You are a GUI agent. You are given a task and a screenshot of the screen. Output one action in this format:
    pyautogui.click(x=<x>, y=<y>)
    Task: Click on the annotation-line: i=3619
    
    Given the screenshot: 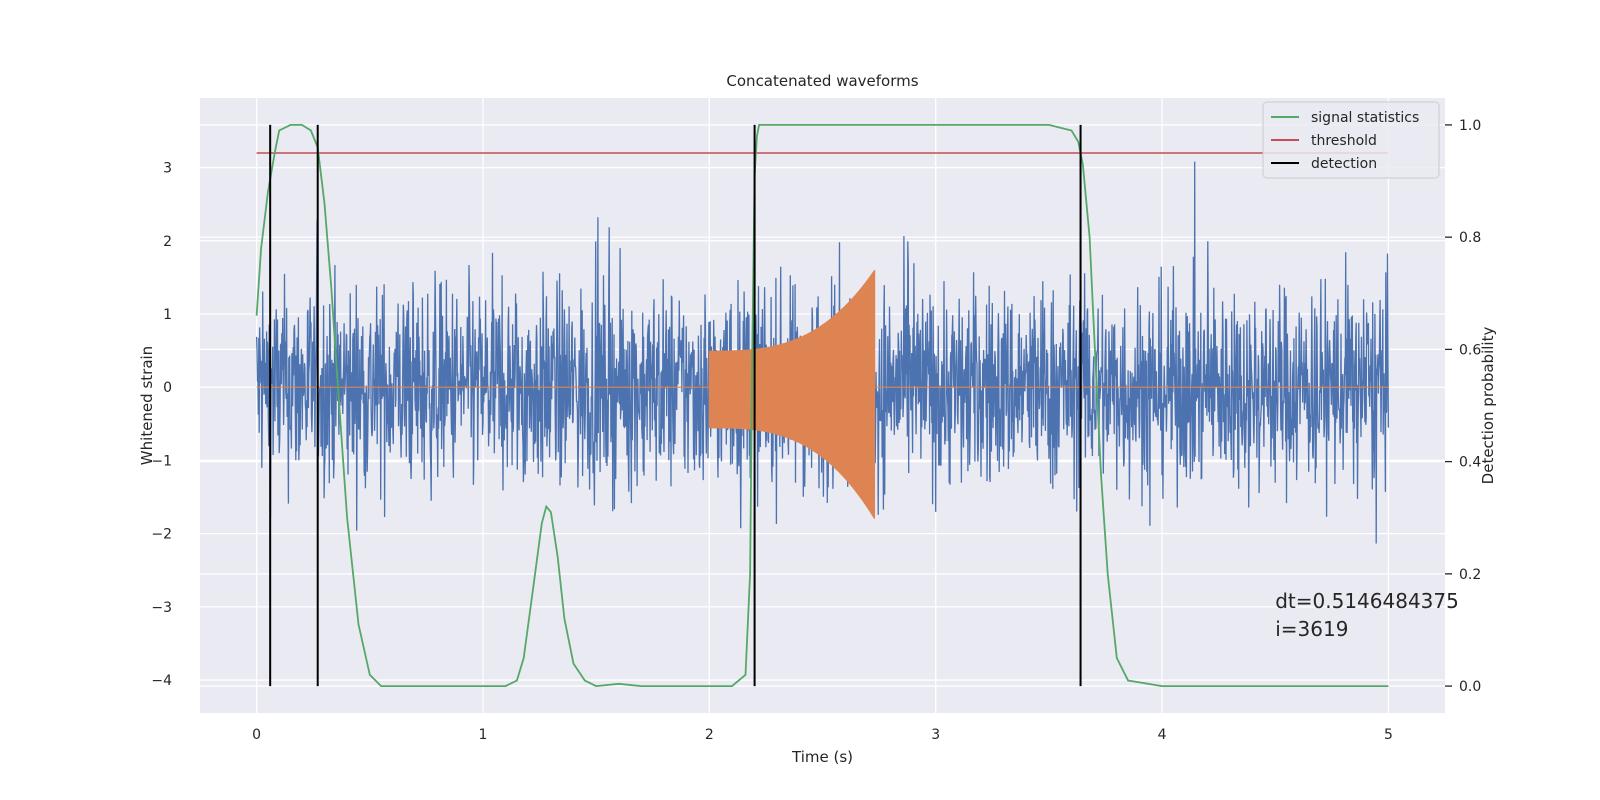 What is the action you would take?
    pyautogui.click(x=1311, y=629)
    